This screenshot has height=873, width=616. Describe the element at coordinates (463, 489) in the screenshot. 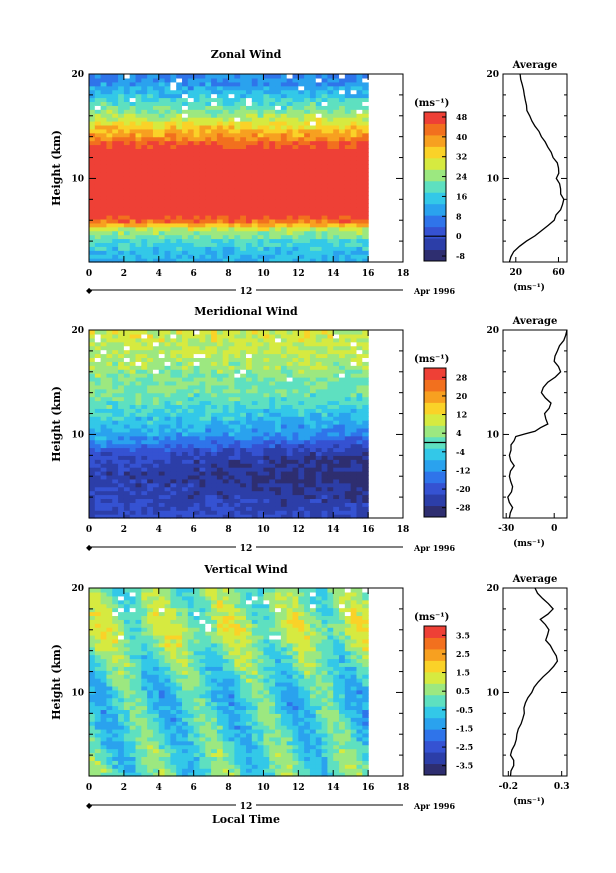

I see `meridional-colorbar-tick-label: -20` at that location.